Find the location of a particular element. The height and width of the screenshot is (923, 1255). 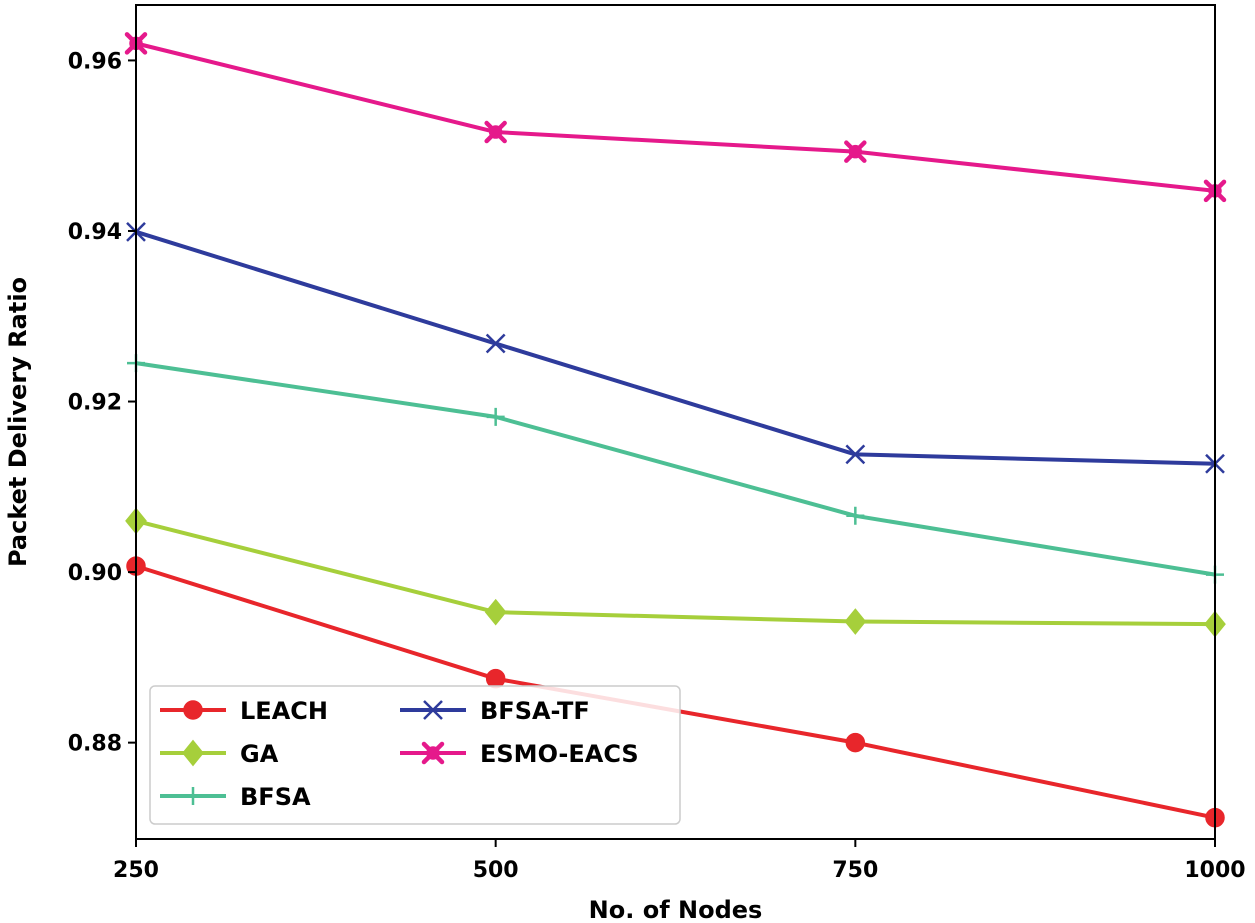

y-tick-label: 0.90 is located at coordinates (95, 573).